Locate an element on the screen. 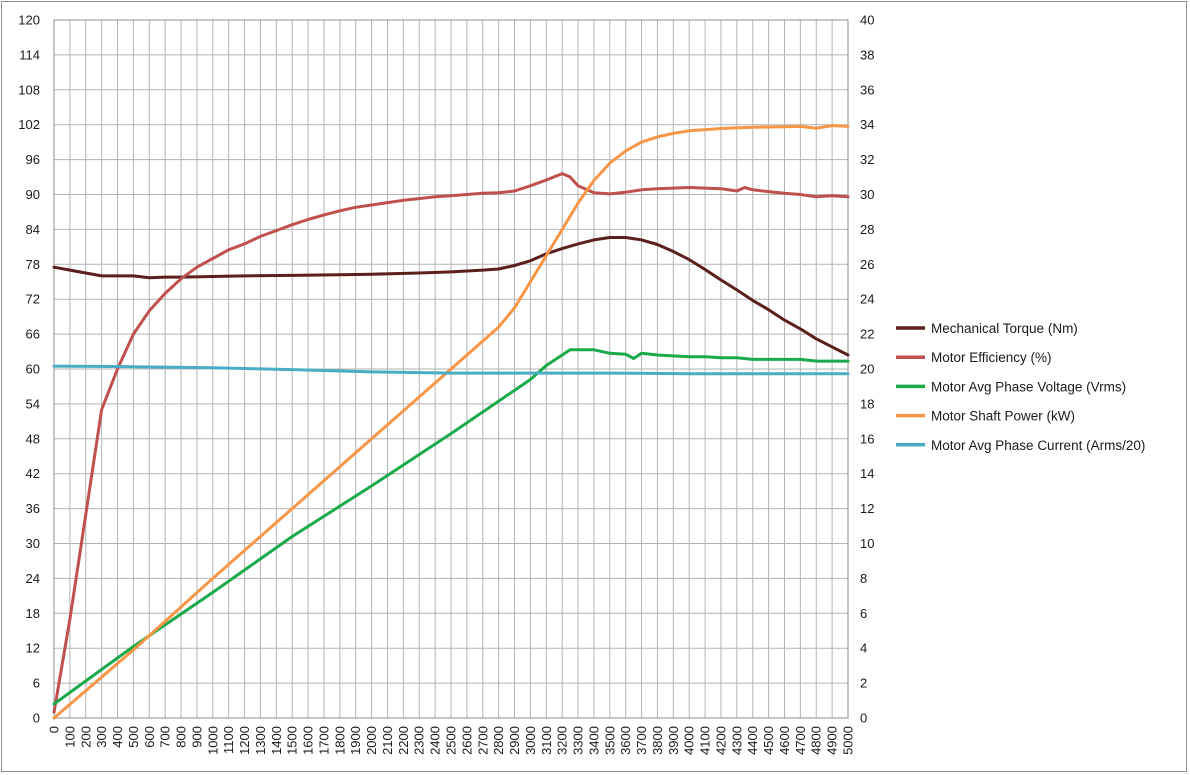 Image resolution: width=1190 pixels, height=775 pixels. x-axis-tick-label: 1100 is located at coordinates (228, 740).